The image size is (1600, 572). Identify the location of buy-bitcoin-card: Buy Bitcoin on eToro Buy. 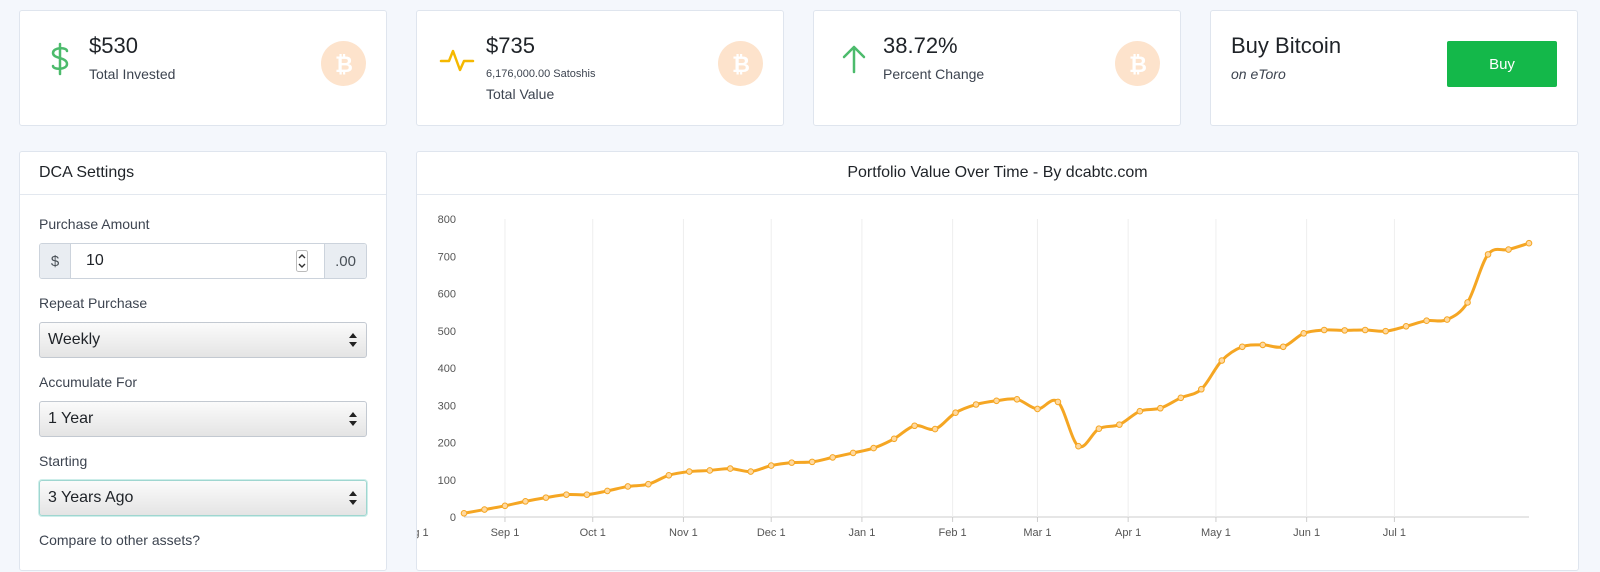
(1394, 68).